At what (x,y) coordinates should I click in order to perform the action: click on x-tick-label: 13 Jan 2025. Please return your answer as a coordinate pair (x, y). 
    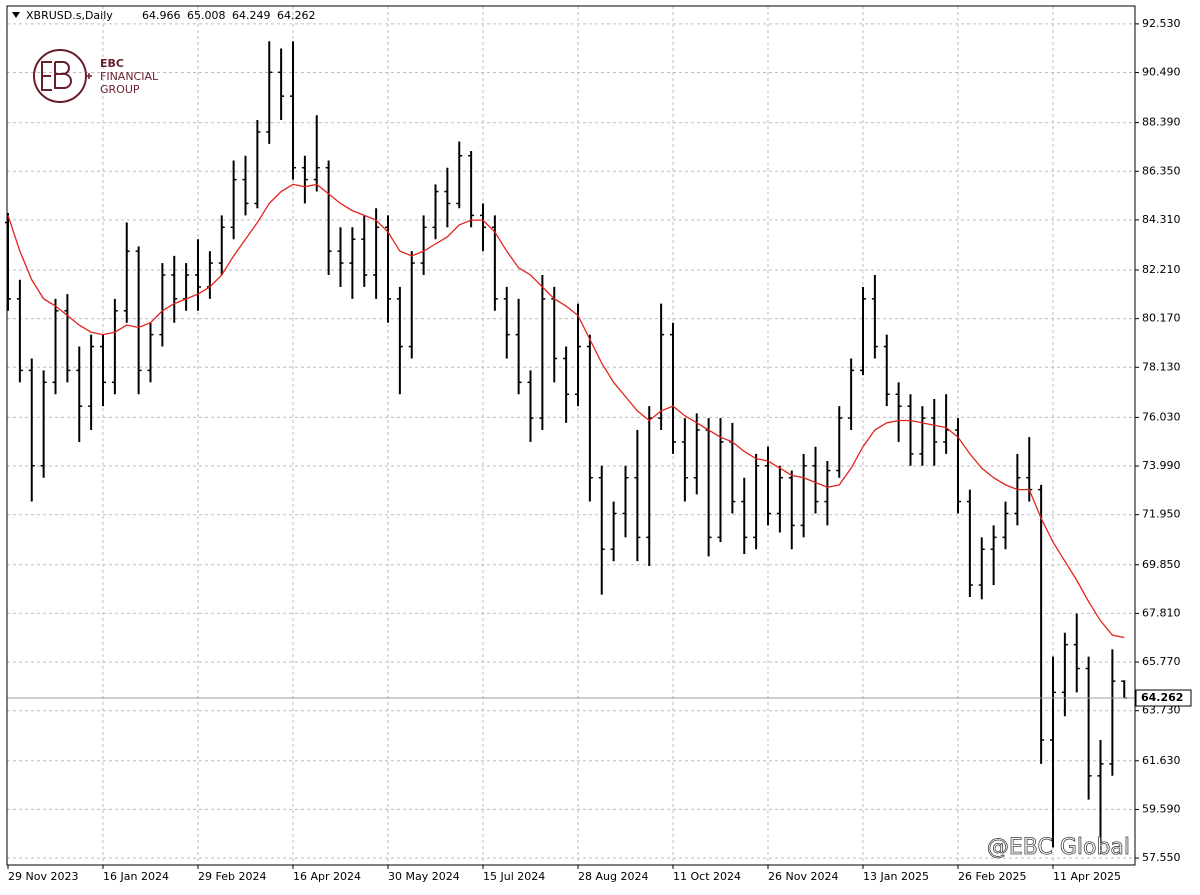
    Looking at the image, I should click on (896, 876).